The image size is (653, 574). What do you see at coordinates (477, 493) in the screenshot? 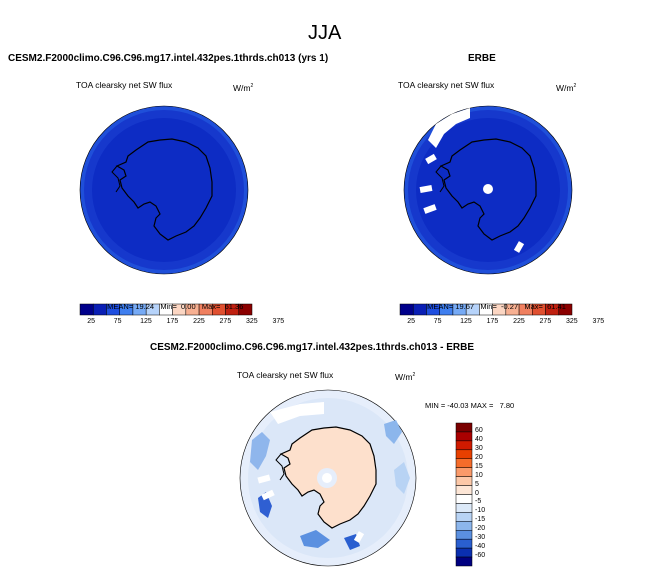
I see `diff-colorbar-tick-label: 0` at bounding box center [477, 493].